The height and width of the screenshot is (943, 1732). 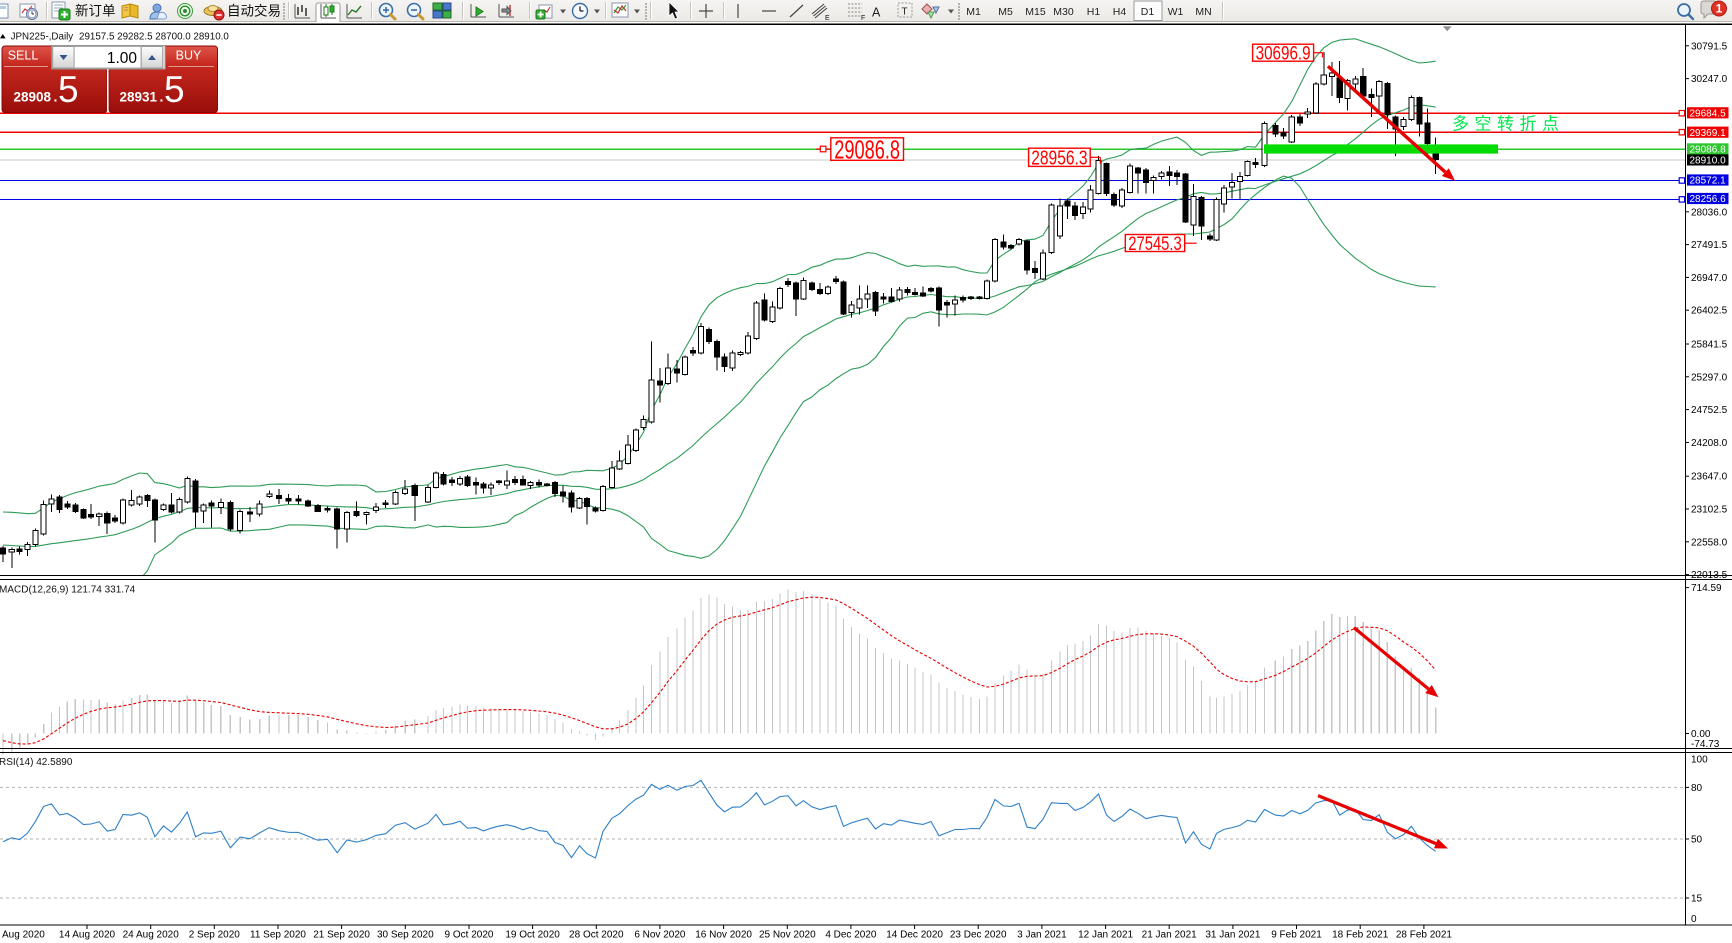 I want to click on svg-text: 4 Dec 2020, so click(x=851, y=935).